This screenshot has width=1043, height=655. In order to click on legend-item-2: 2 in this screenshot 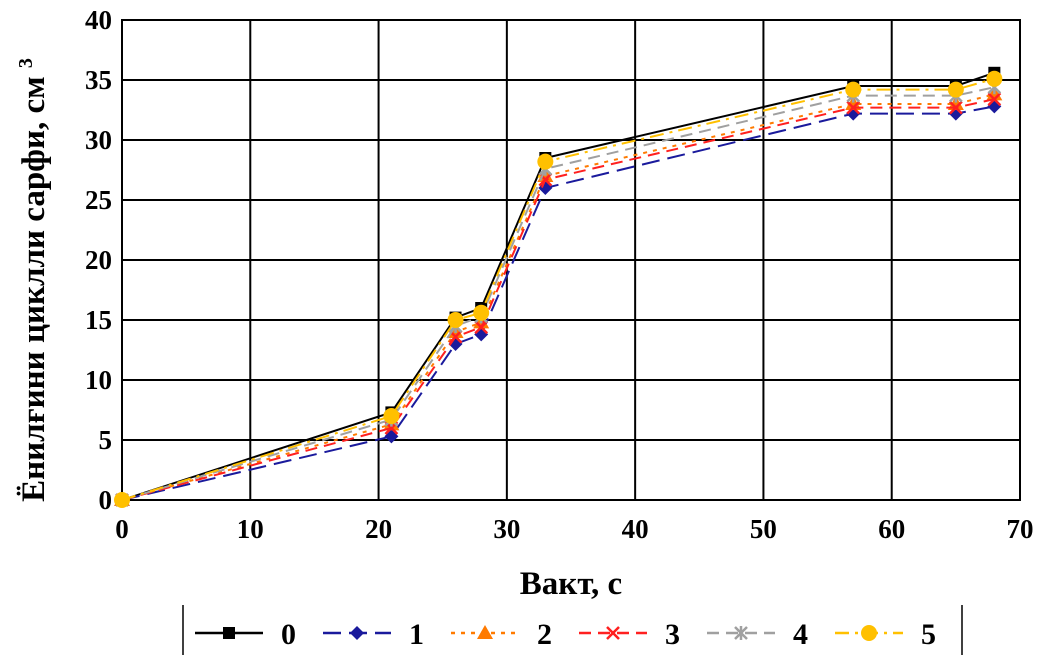, I will do `click(501, 634)`.